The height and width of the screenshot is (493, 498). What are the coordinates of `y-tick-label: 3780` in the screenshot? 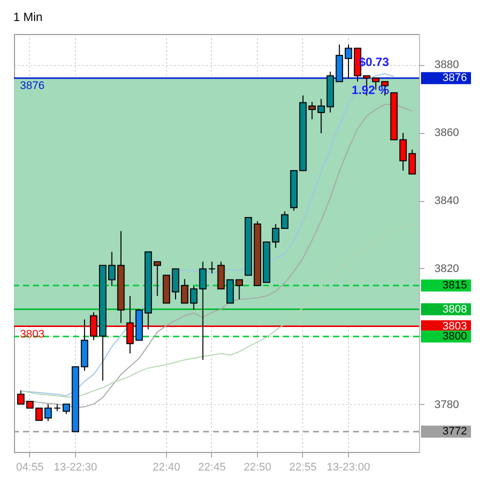 It's located at (446, 404).